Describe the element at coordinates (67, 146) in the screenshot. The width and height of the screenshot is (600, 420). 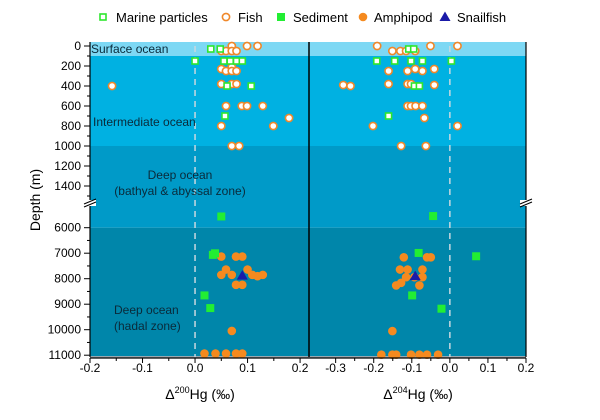
I see `y-tick-label: 1000` at that location.